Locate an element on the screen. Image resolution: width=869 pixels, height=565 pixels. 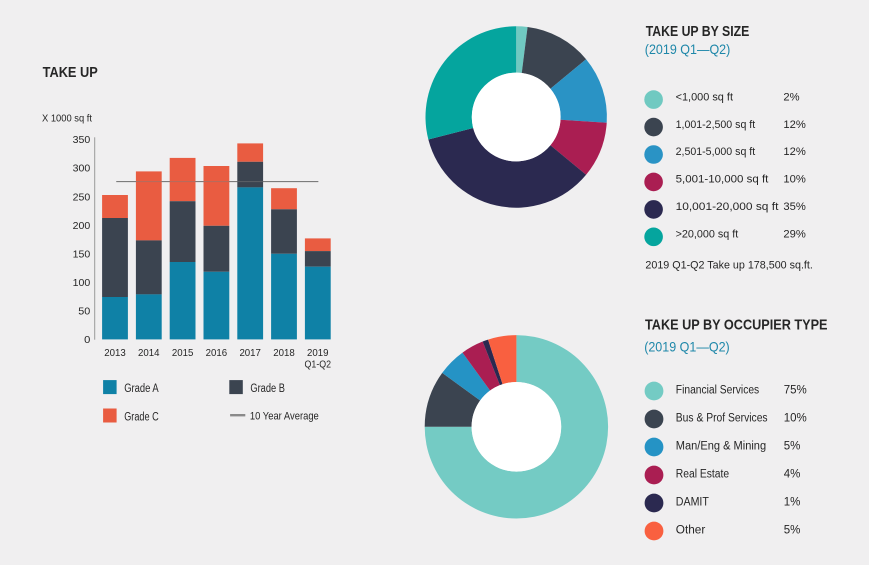
svg-text: Grade A is located at coordinates (141, 389).